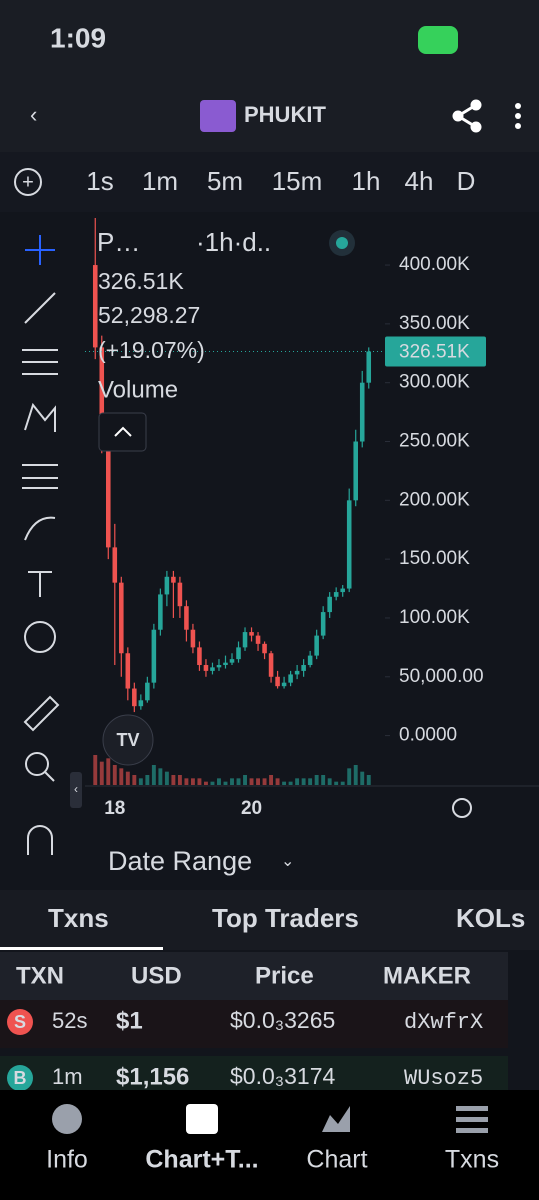 The height and width of the screenshot is (1200, 539). I want to click on tab: KOLs, so click(490, 918).